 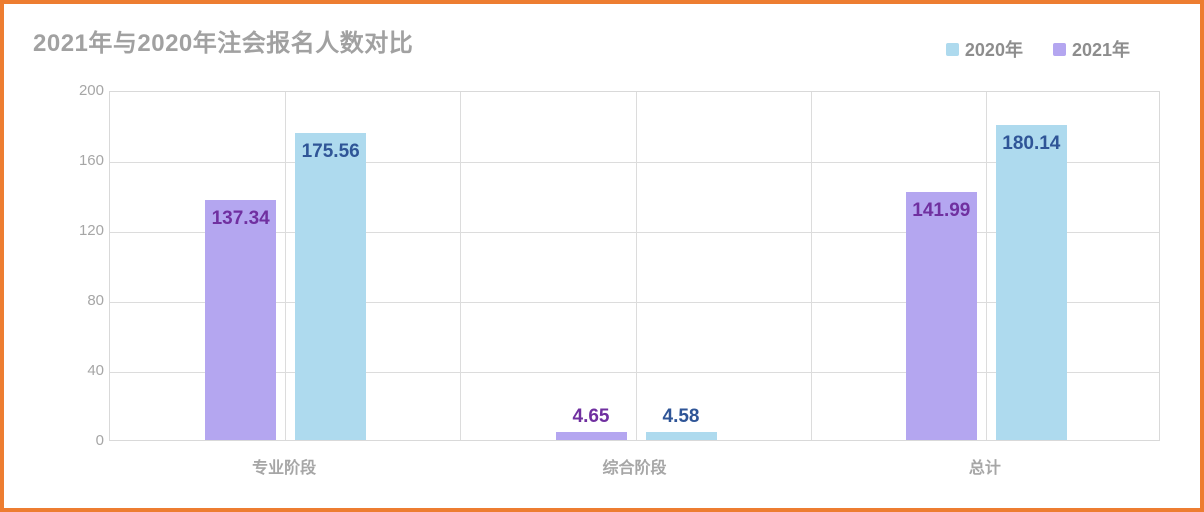 I want to click on legend-swatch-2020-icon, so click(x=952, y=49).